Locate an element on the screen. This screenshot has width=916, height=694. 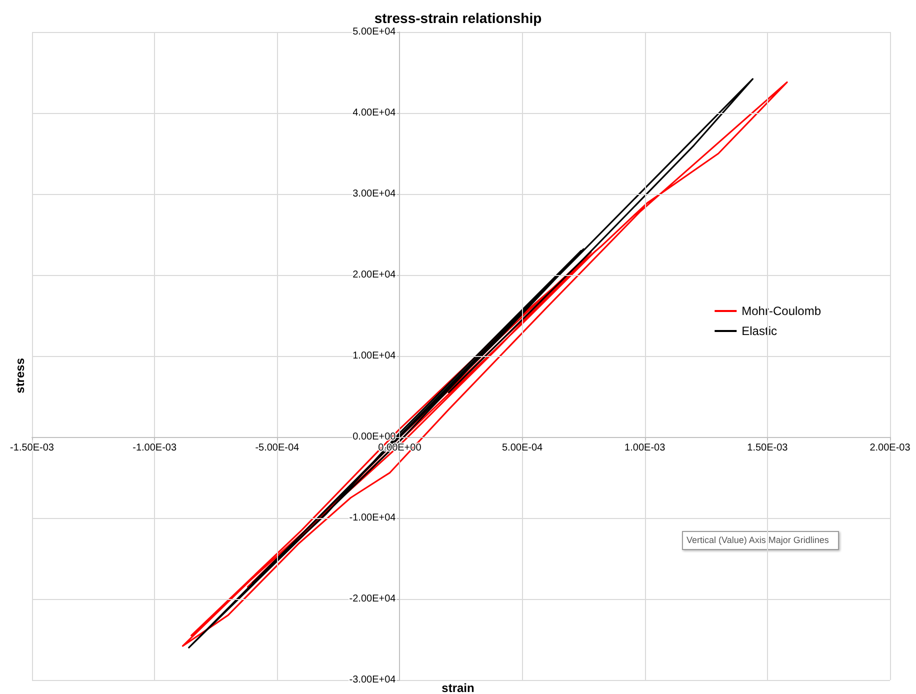
y-tick-label: -3.00E+04 is located at coordinates (372, 680).